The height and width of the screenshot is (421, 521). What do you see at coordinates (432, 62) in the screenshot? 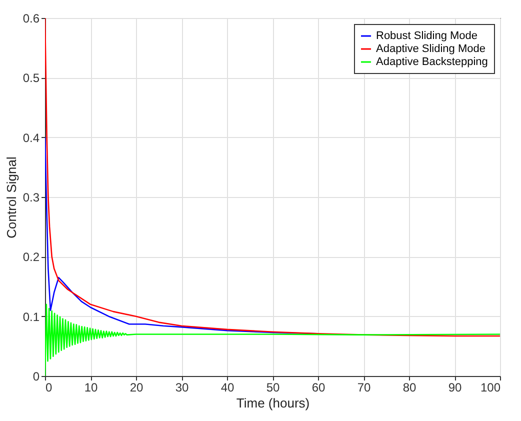
I see `legend-label: Adaptive Backstepping` at bounding box center [432, 62].